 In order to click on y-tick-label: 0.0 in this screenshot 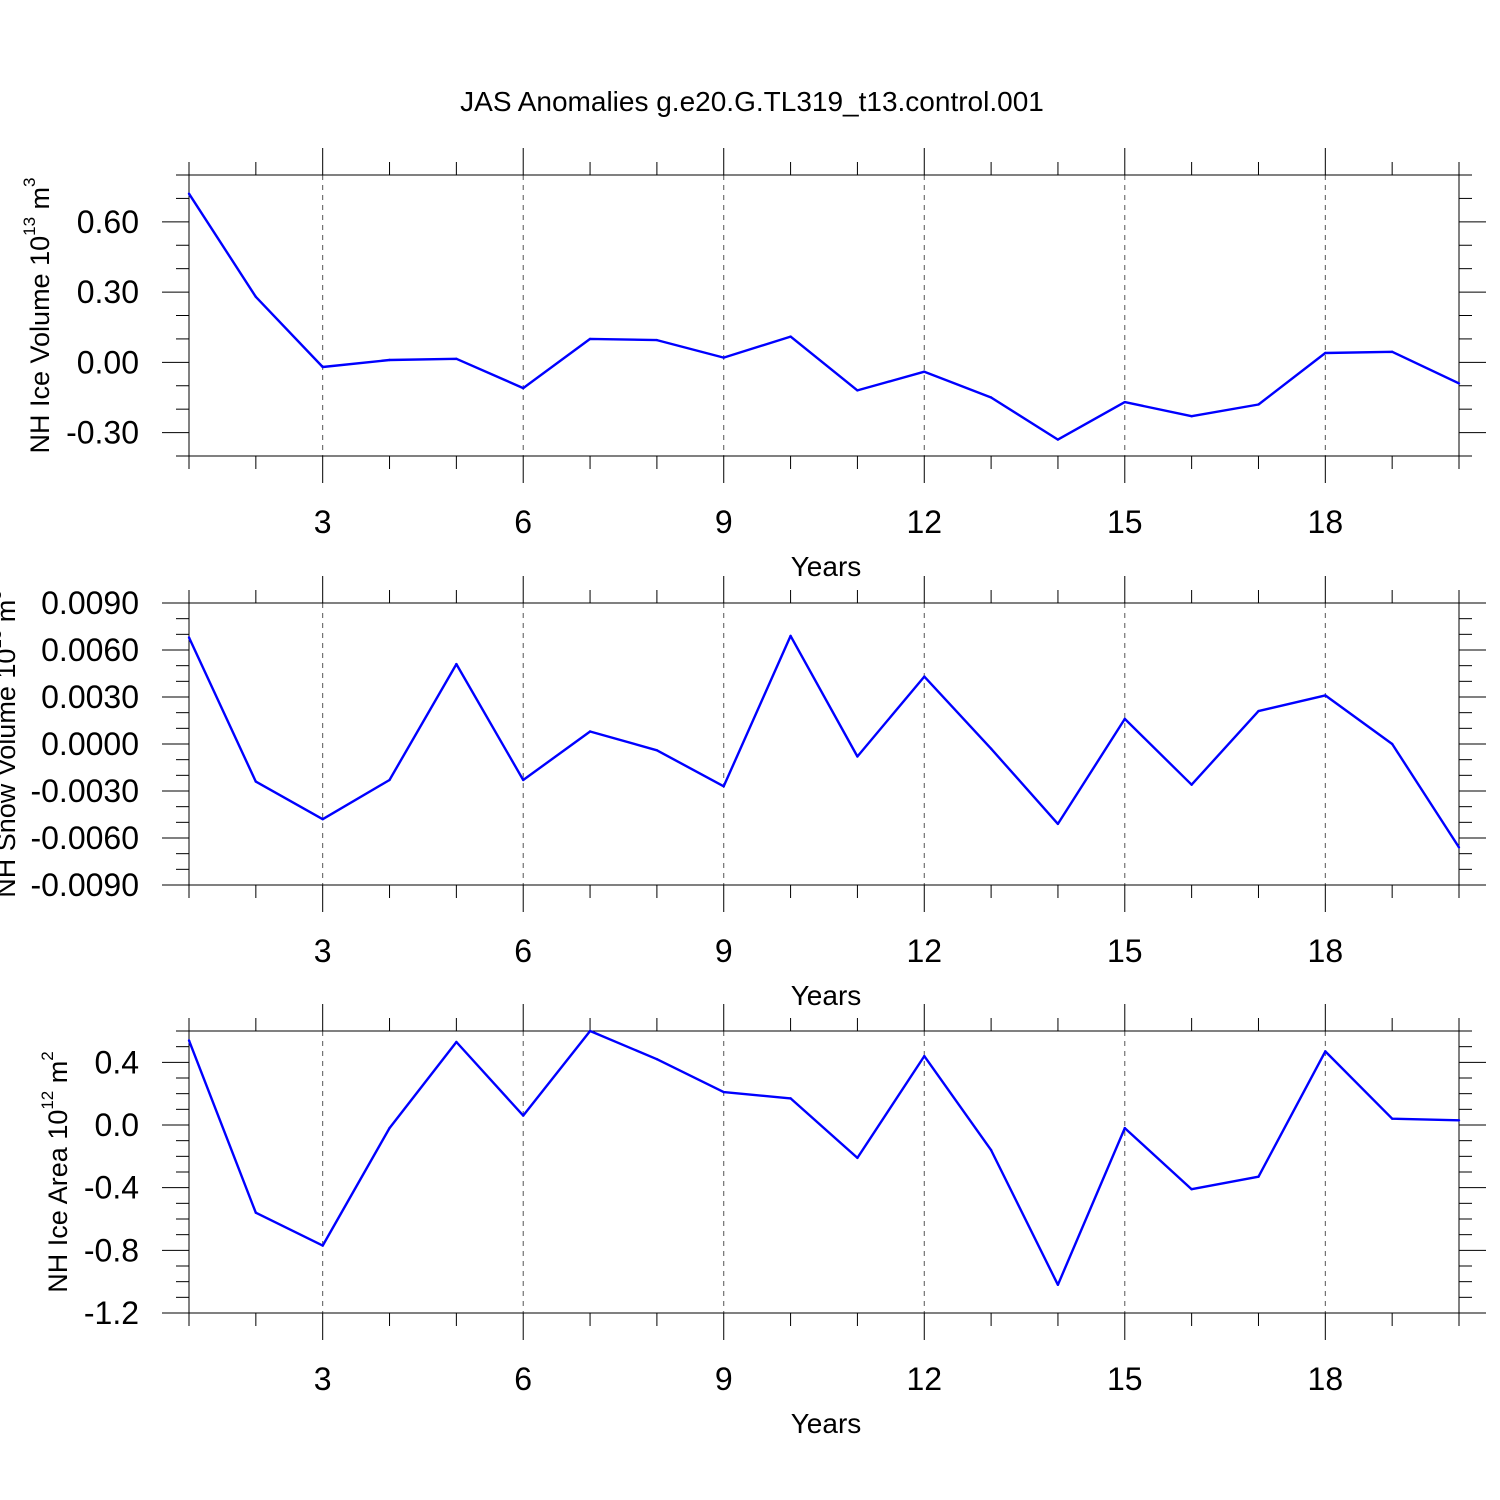, I will do `click(117, 1125)`.